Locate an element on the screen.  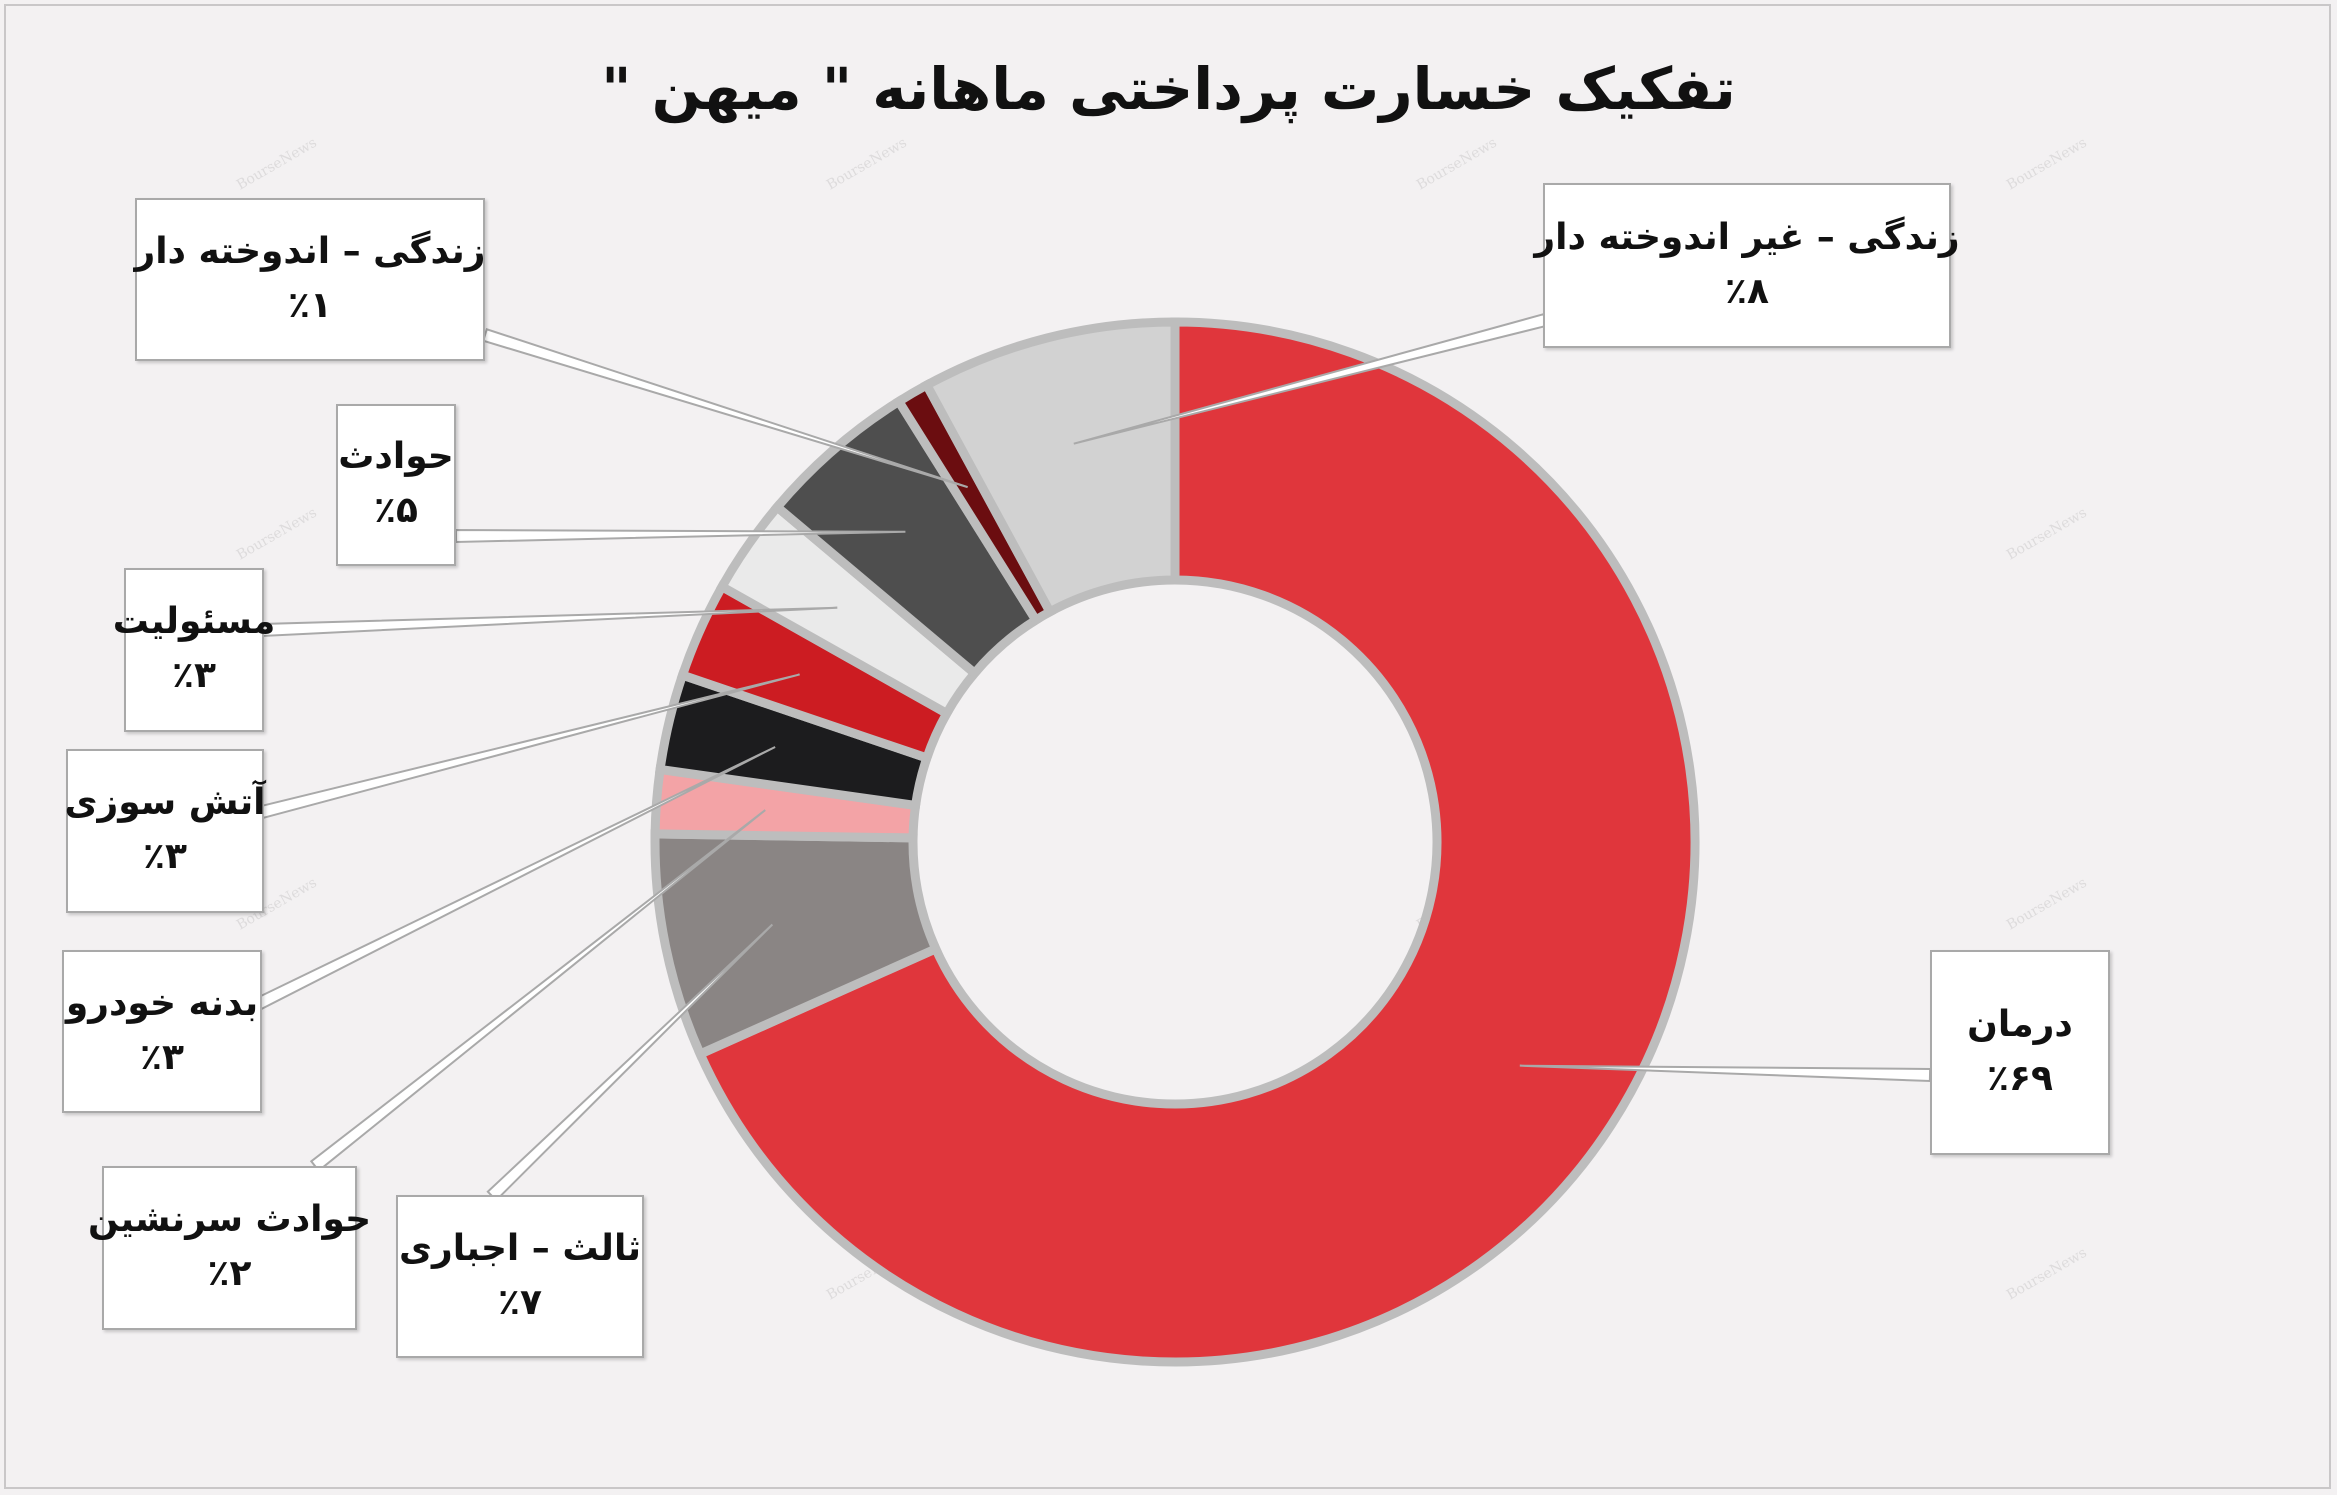
callout-zendegi-gheir-andukhte: زندگی – غیر اندوخته دار ٪۸ is located at coordinates (1747, 265).